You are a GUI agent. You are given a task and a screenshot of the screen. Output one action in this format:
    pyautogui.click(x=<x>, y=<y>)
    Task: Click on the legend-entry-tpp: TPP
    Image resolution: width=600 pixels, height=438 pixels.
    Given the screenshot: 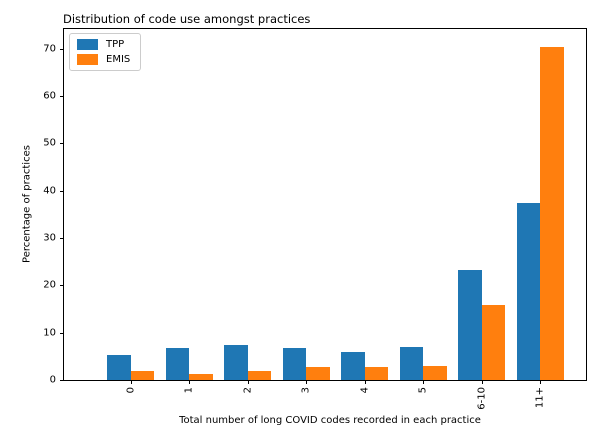 What is the action you would take?
    pyautogui.click(x=103, y=44)
    